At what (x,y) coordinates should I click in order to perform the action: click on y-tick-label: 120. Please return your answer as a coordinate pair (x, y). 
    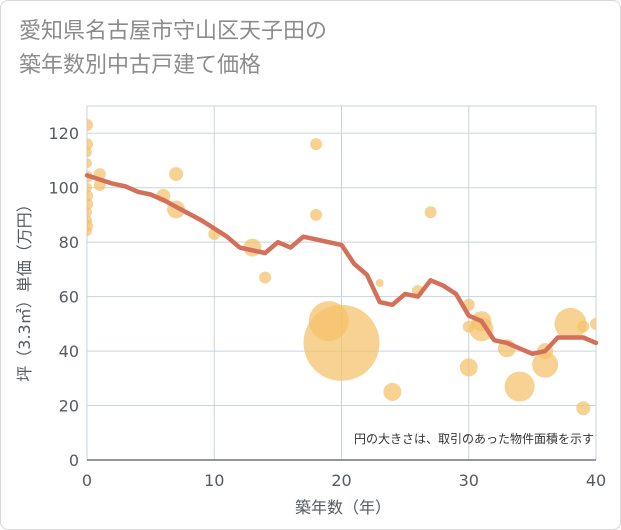
    Looking at the image, I should click on (63, 133).